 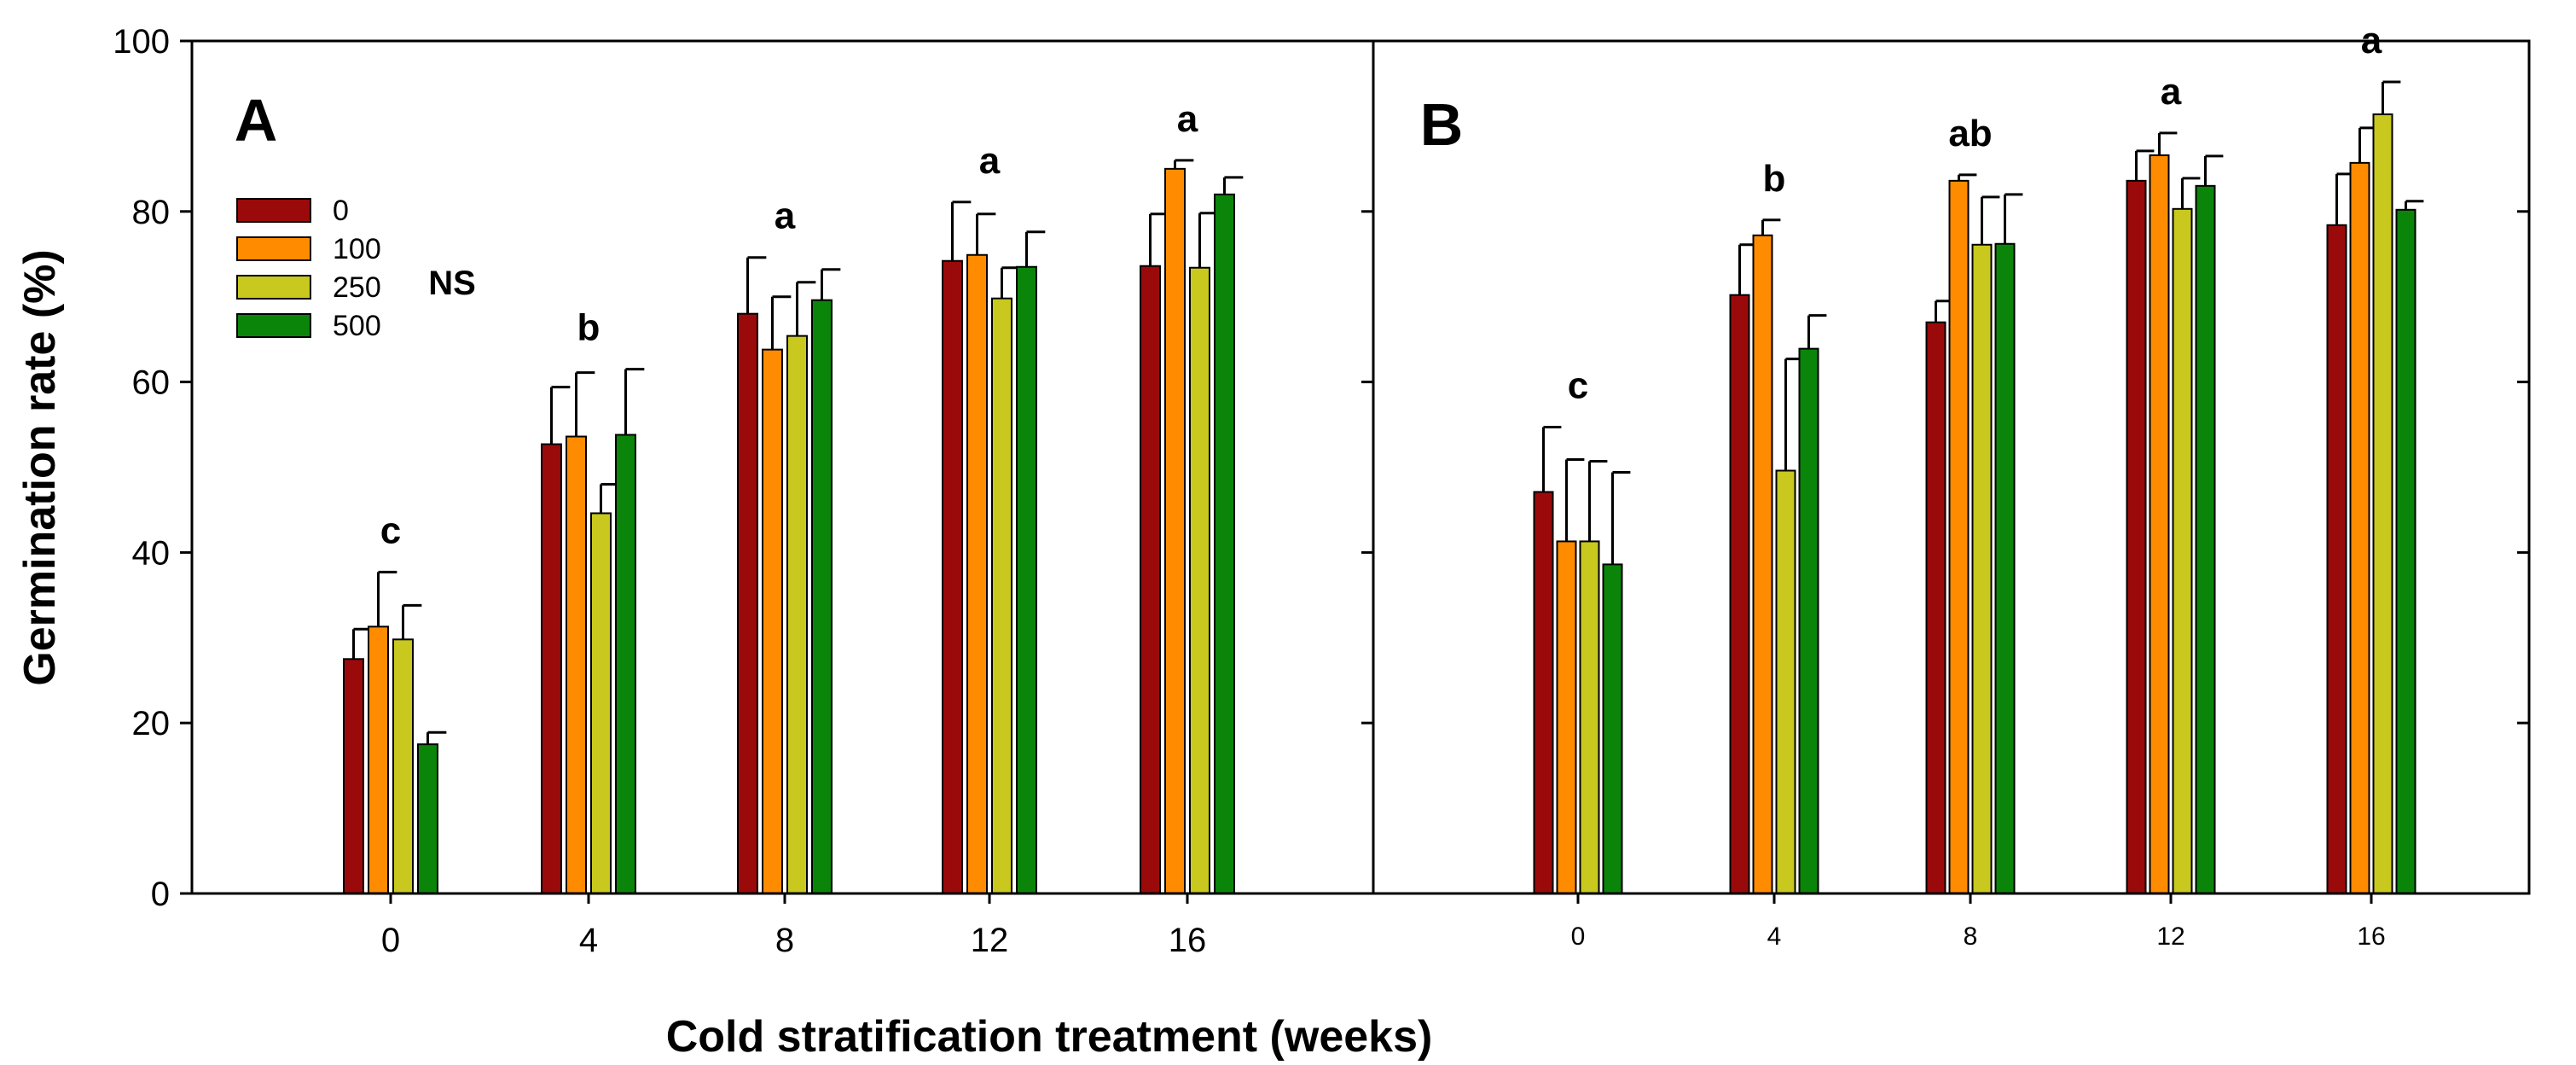 What do you see at coordinates (378, 760) in the screenshot?
I see `bar-a-week0-s100` at bounding box center [378, 760].